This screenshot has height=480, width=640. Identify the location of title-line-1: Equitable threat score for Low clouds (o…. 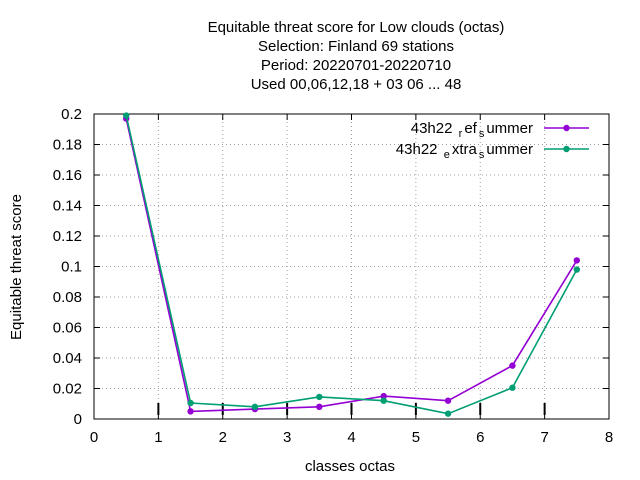
(356, 27).